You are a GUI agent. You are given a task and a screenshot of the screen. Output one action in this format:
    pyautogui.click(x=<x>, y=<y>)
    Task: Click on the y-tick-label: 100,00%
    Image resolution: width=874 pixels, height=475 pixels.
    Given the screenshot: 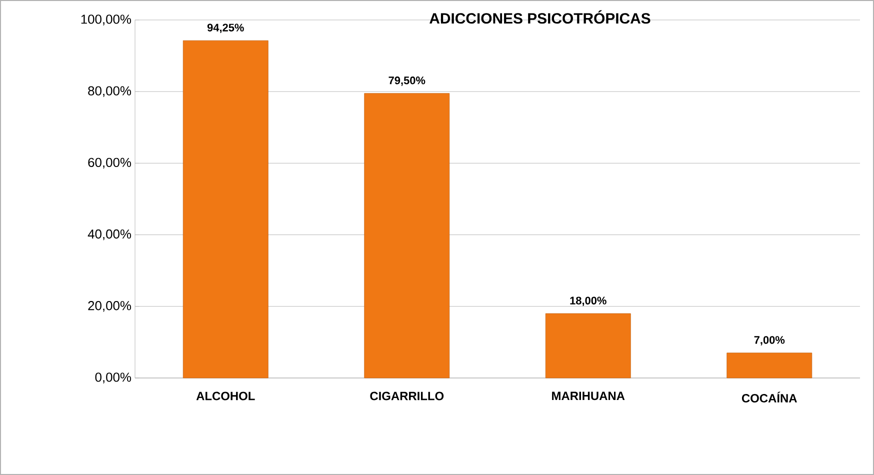 What is the action you would take?
    pyautogui.click(x=106, y=20)
    